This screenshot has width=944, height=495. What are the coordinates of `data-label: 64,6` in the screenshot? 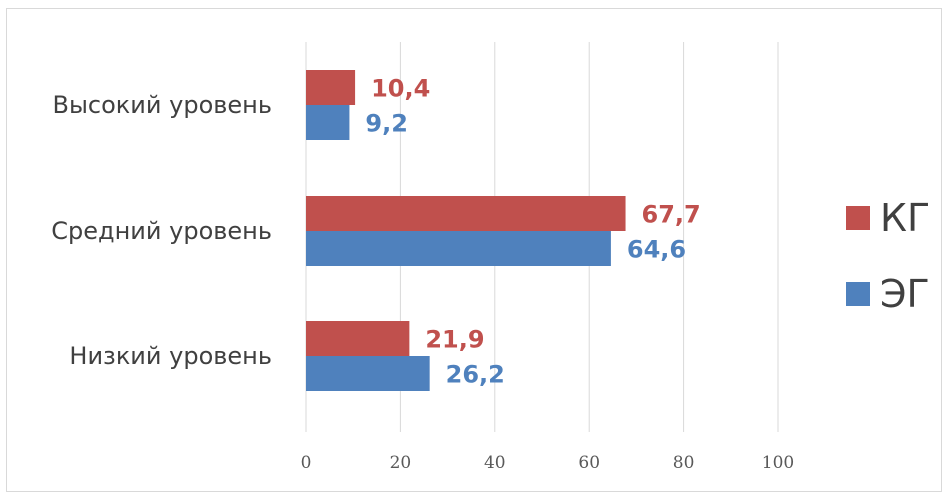 It's located at (656, 250).